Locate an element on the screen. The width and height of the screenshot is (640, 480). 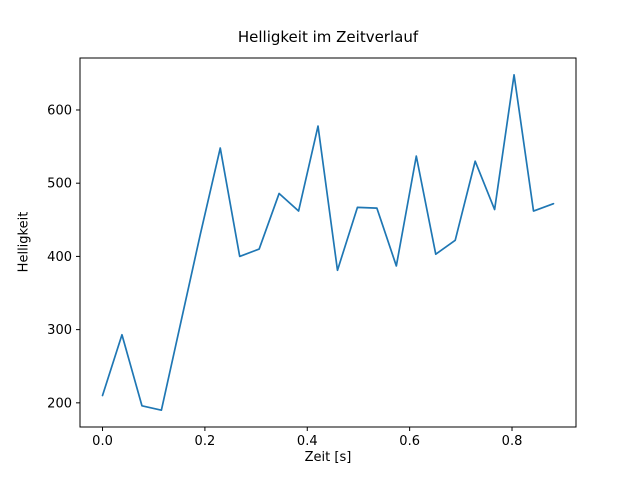
x-tick-label: 0.2 is located at coordinates (205, 441).